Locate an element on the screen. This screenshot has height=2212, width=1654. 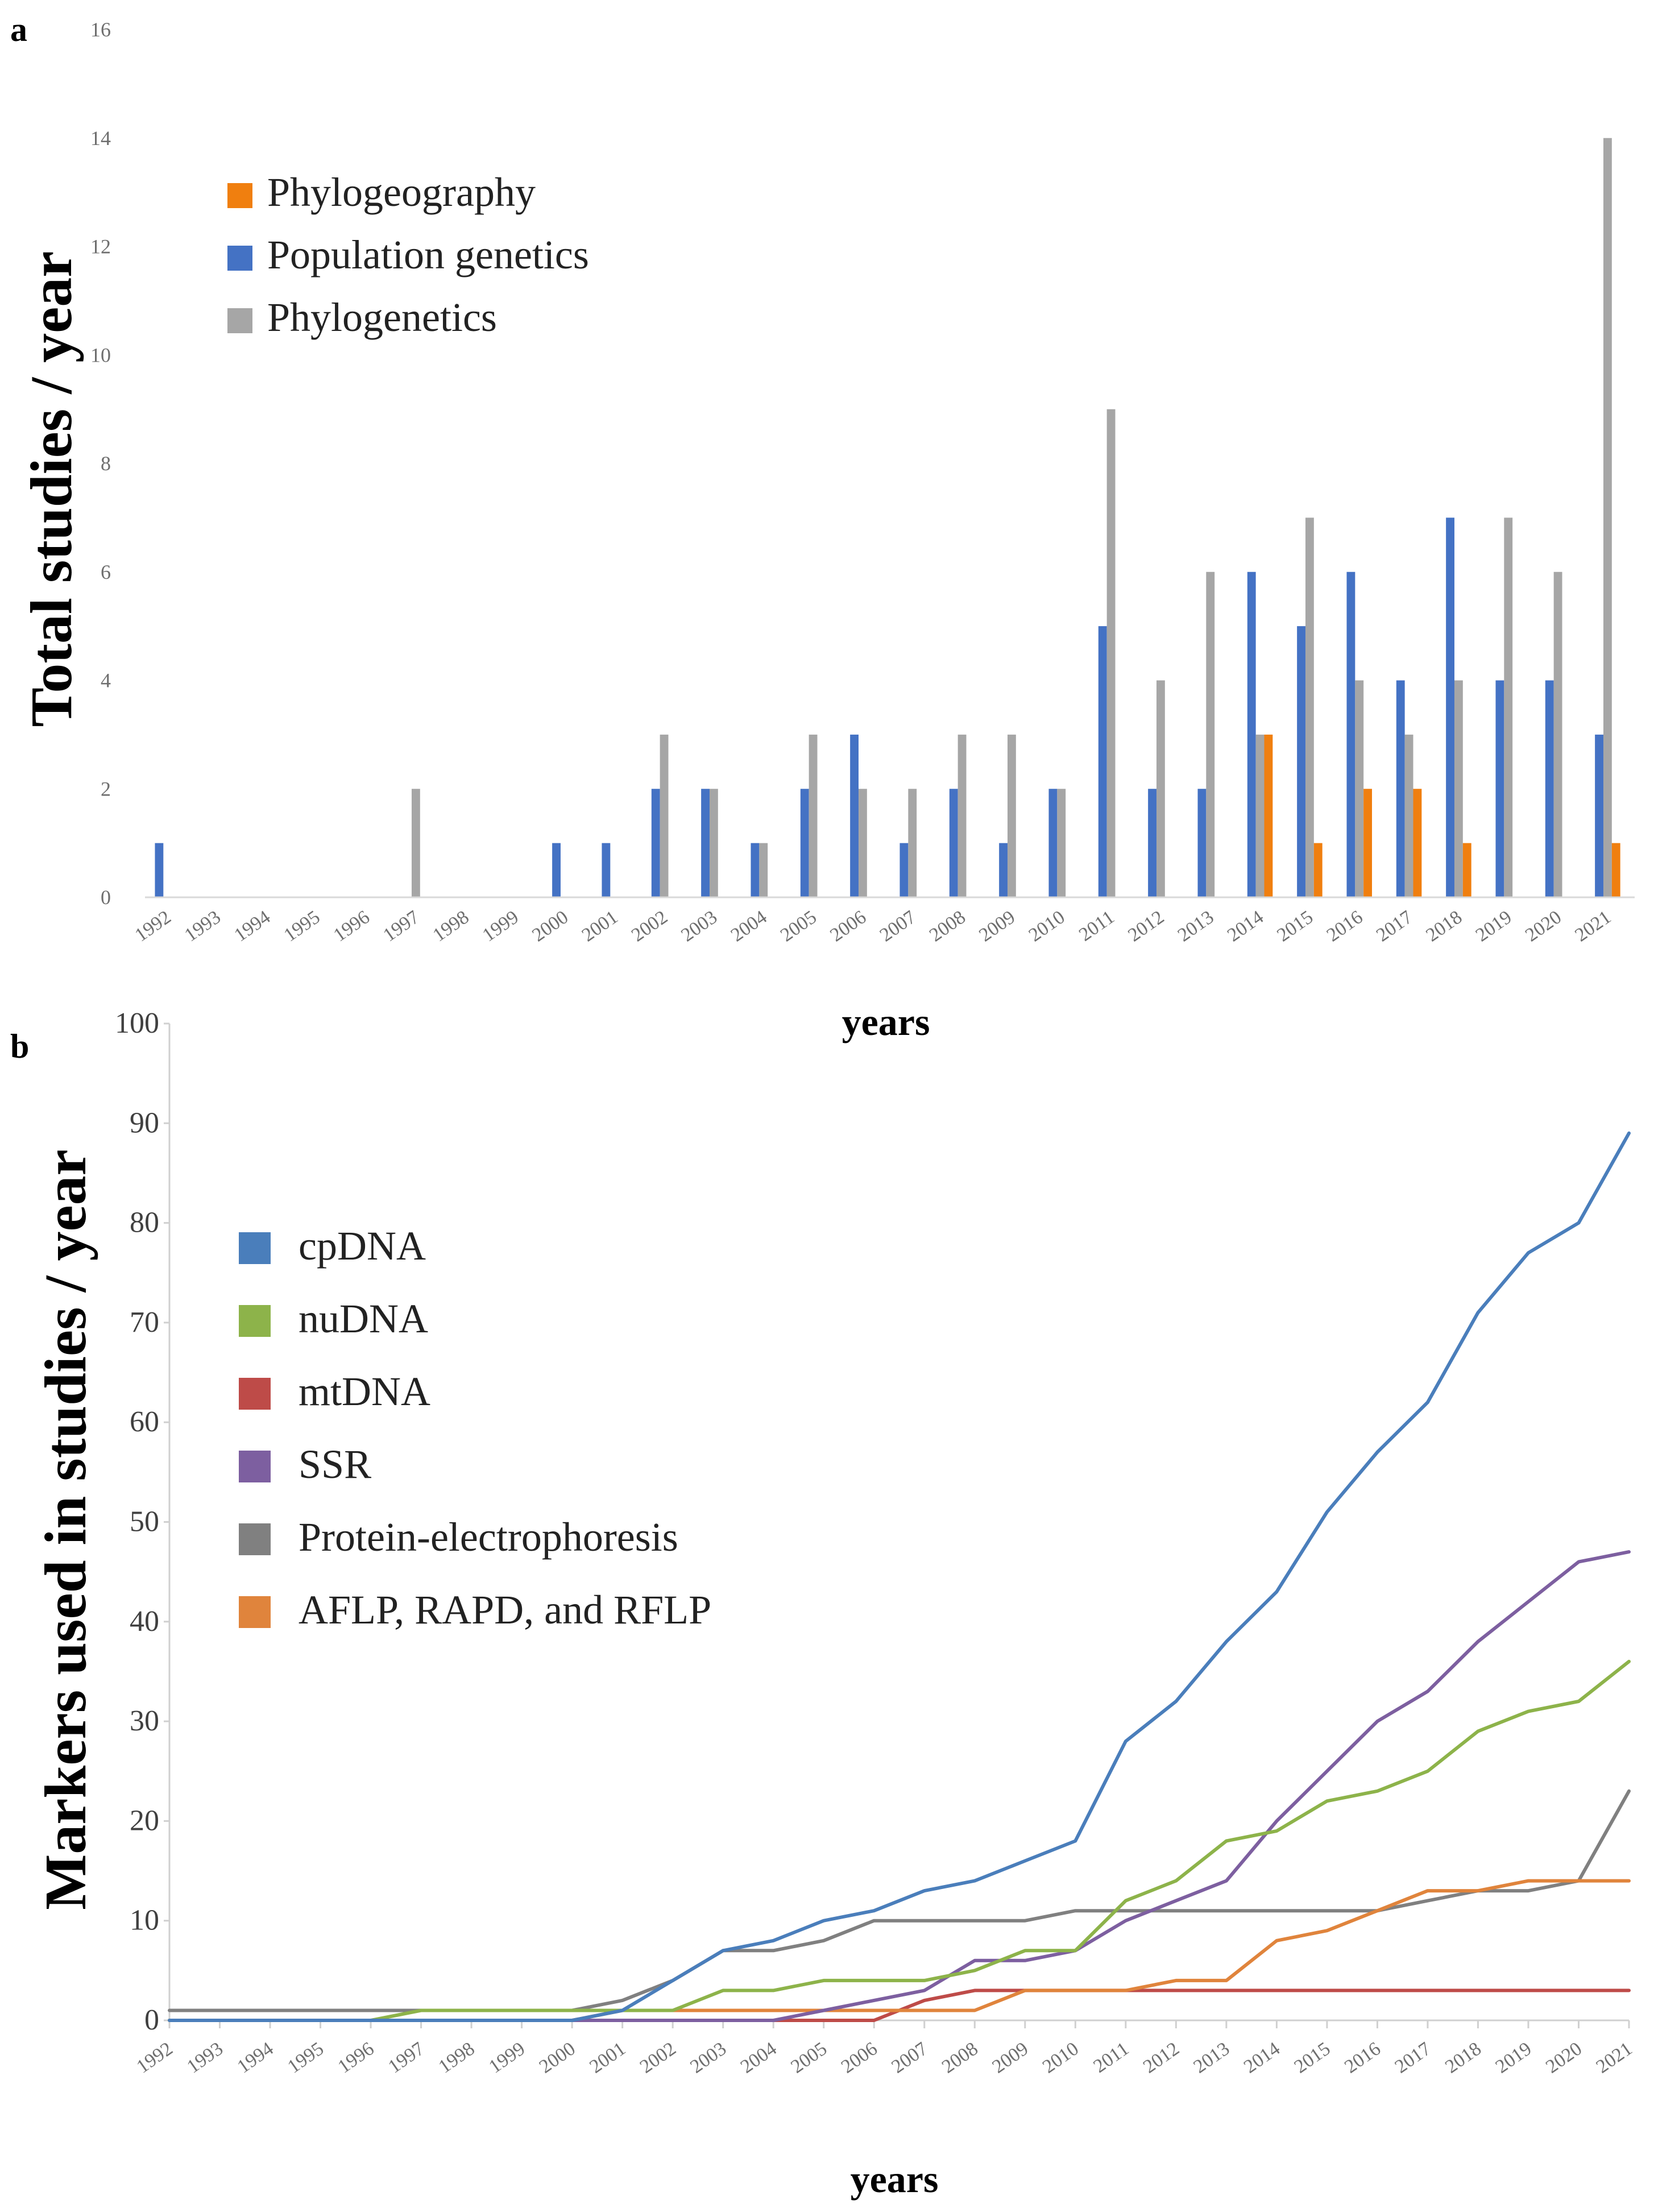
bar-population-genetics-2003 is located at coordinates (705, 843).